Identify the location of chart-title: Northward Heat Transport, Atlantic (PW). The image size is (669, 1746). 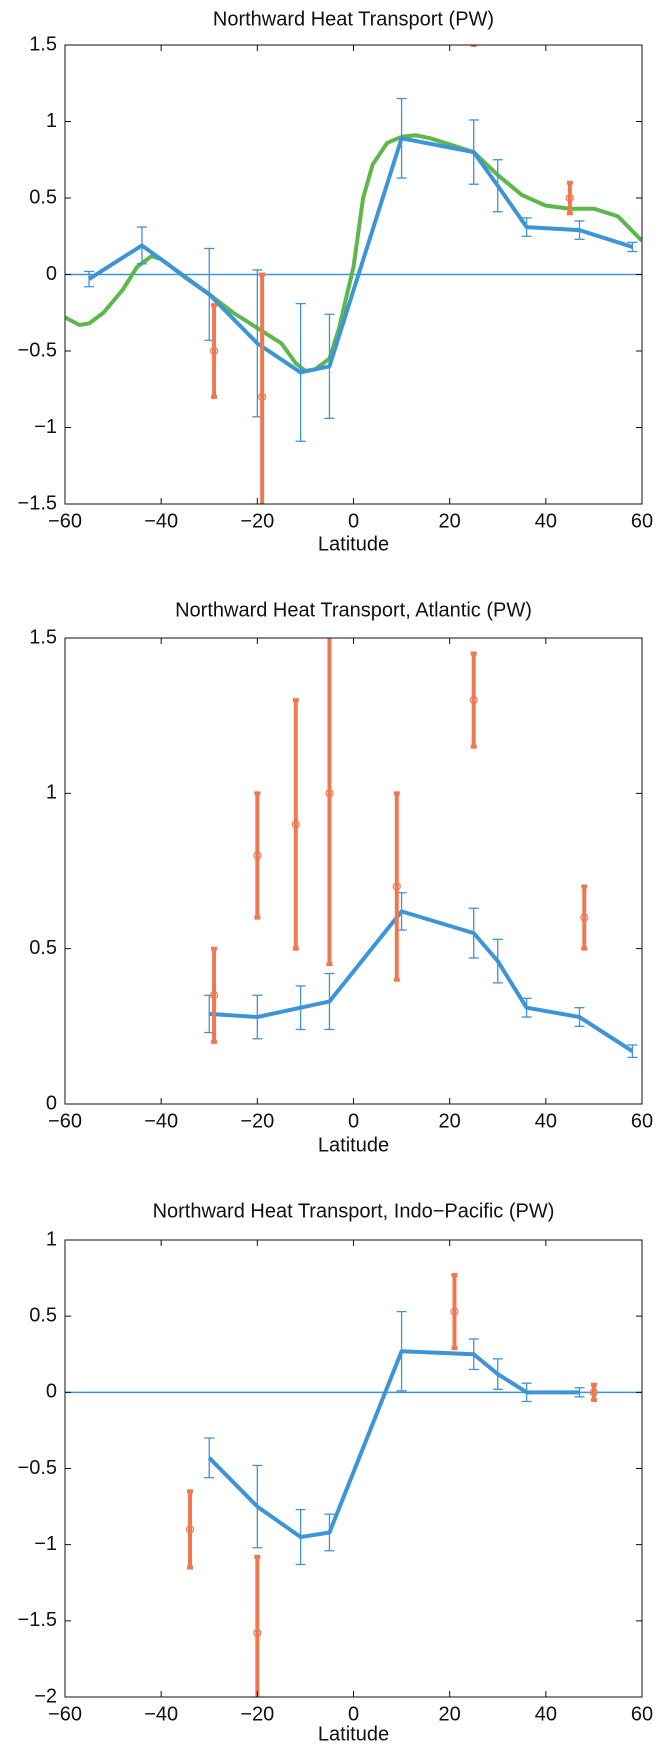
(353, 610).